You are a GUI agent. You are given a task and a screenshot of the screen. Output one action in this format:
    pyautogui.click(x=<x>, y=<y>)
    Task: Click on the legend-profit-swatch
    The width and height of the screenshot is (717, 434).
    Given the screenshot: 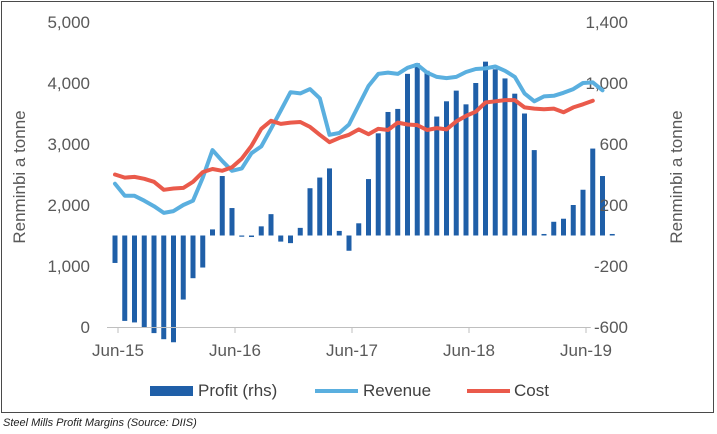 What is the action you would take?
    pyautogui.click(x=171, y=391)
    